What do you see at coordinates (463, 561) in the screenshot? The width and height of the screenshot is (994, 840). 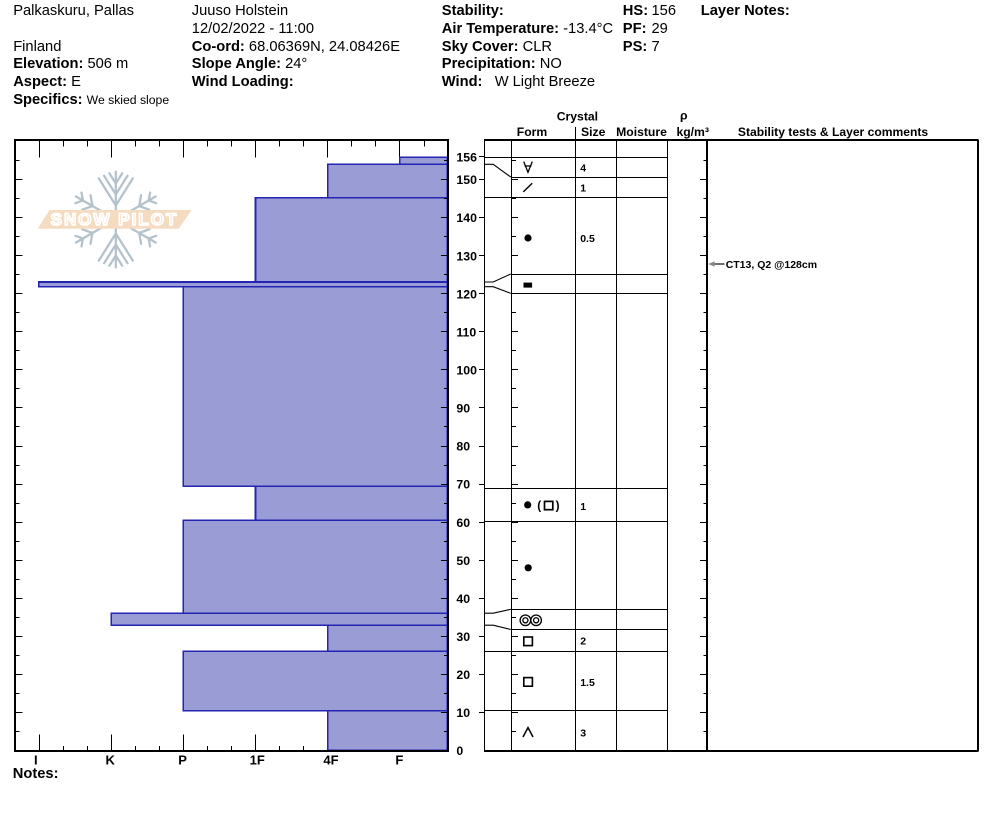 I see `svg-text: 50` at bounding box center [463, 561].